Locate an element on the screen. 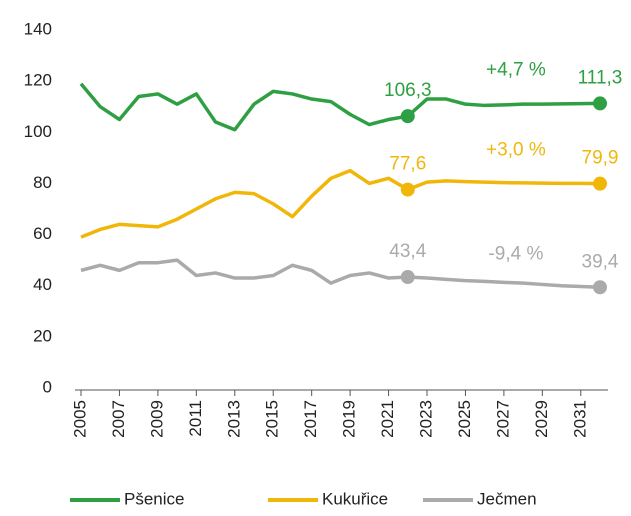 This screenshot has width=631, height=516. value-label: 39,4 is located at coordinates (600, 261).